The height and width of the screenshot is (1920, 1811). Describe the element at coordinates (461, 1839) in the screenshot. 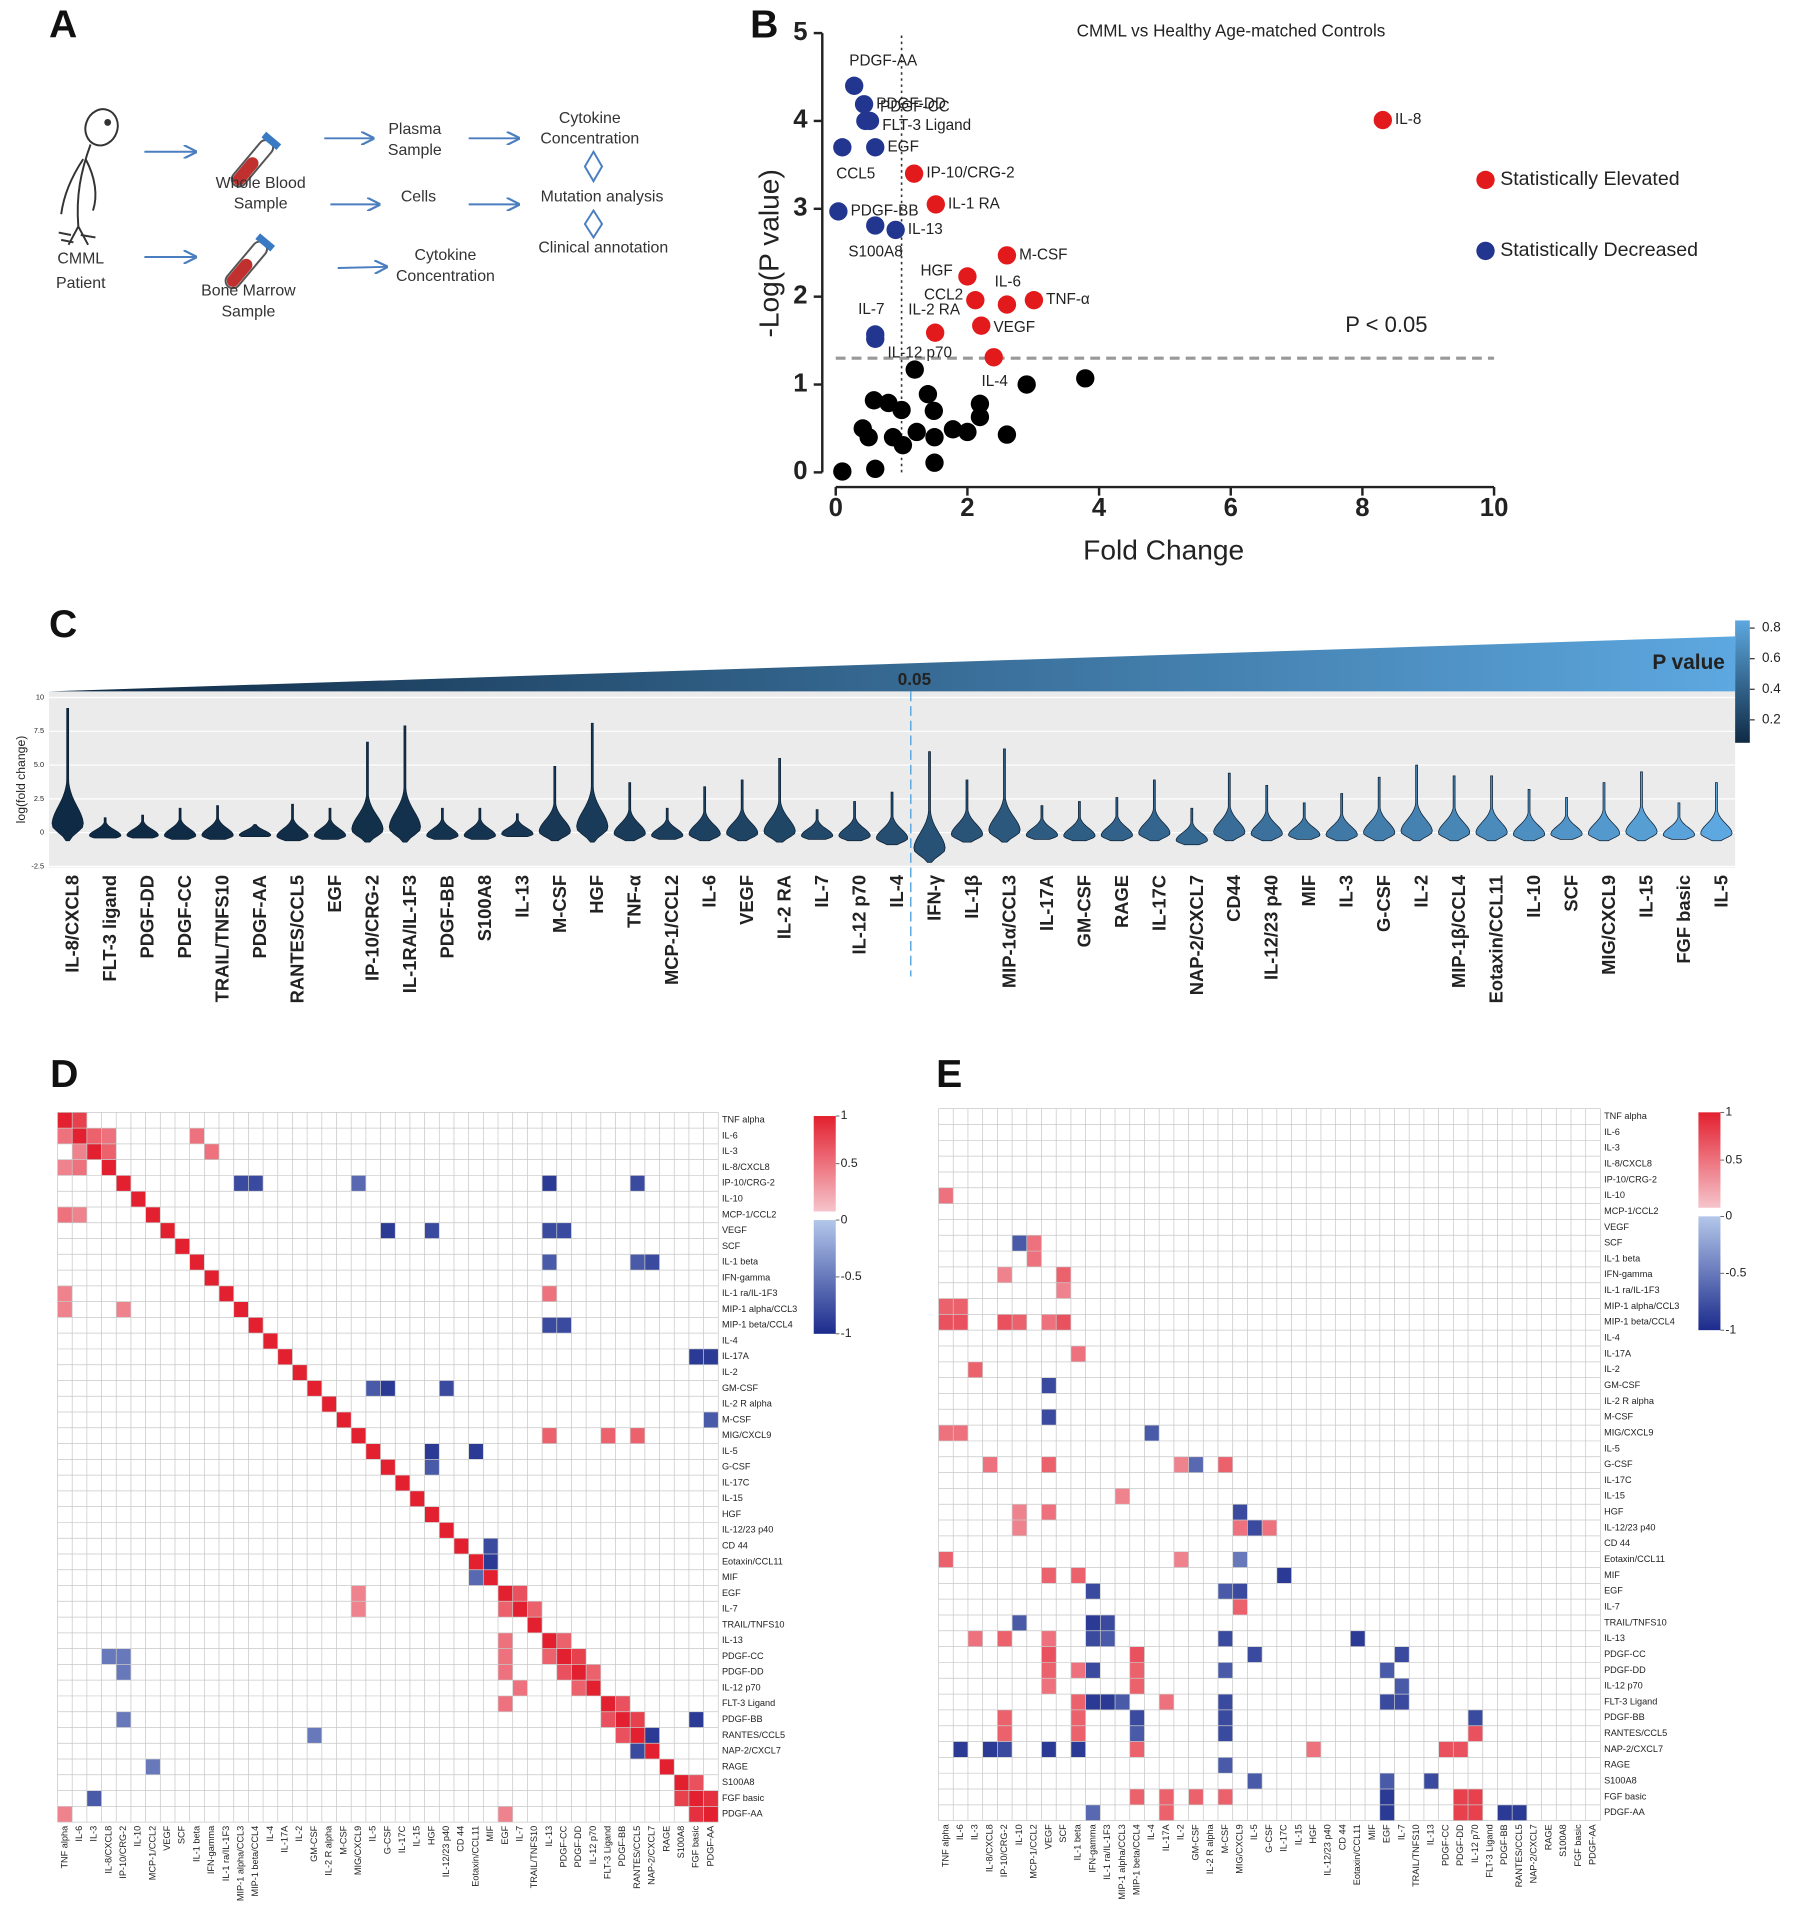

I see `column-label: CD 44` at that location.